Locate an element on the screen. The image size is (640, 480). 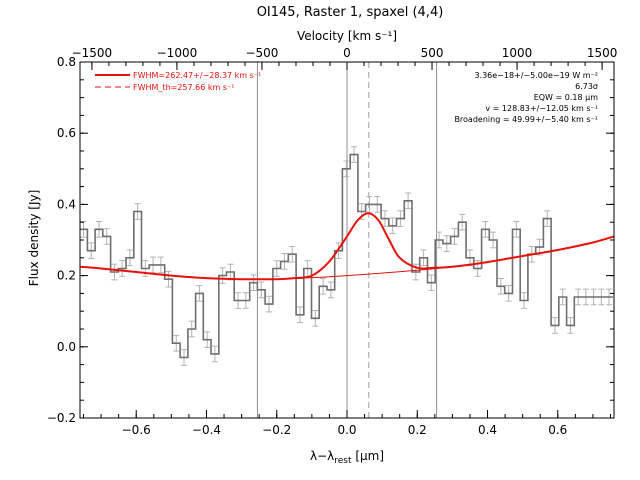
legend-label-fwhm-th: FWHM_th=257.66 km s⁻¹ is located at coordinates (183, 87).